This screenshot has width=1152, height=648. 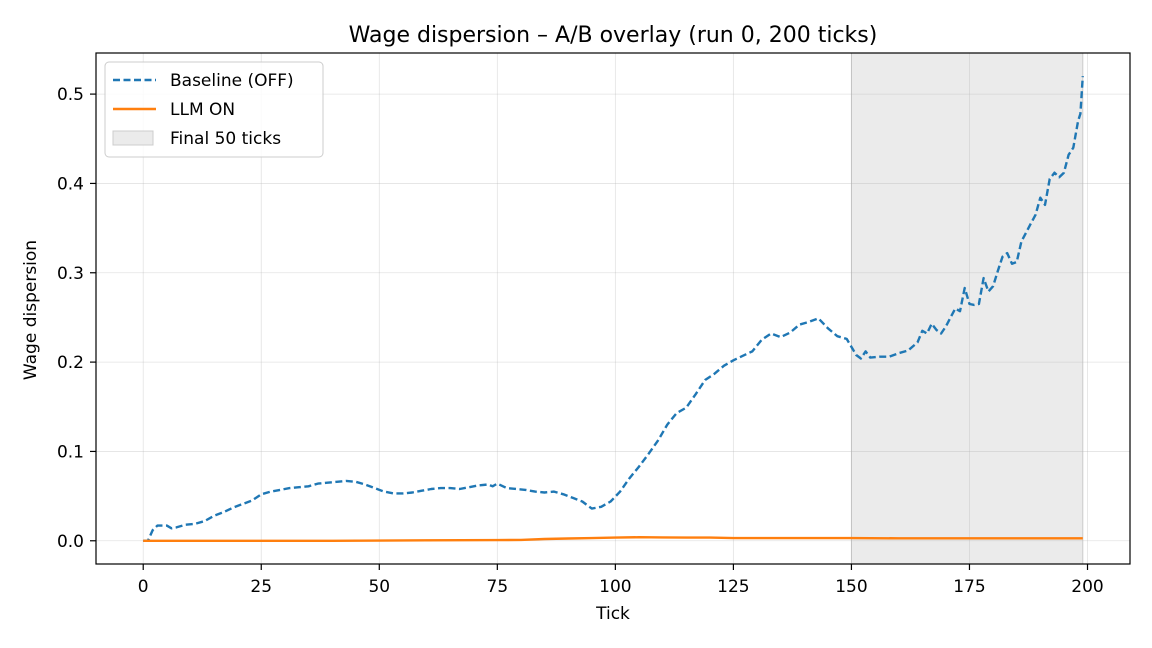 I want to click on legend-swatch-final-ticks, so click(x=133, y=138).